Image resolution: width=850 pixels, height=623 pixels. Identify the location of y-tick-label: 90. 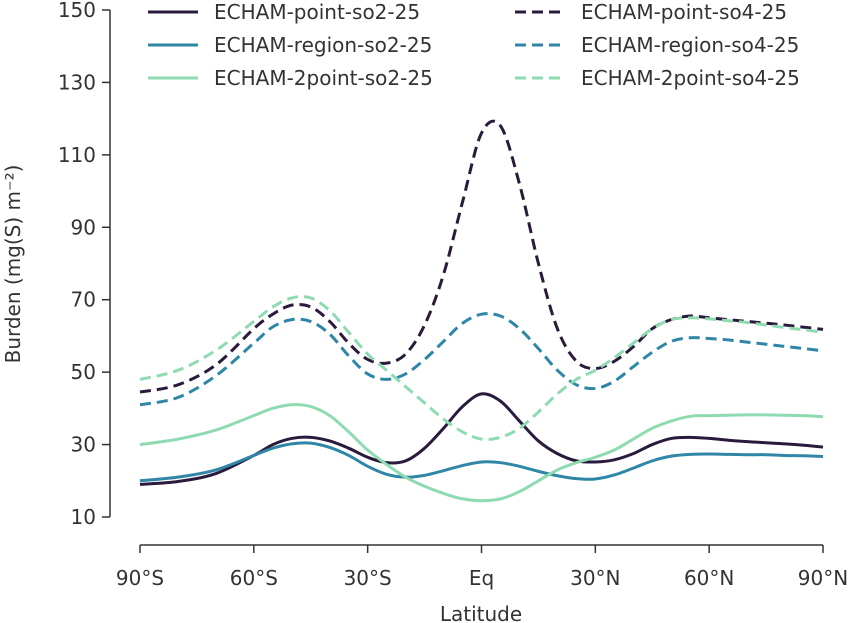
(83, 227).